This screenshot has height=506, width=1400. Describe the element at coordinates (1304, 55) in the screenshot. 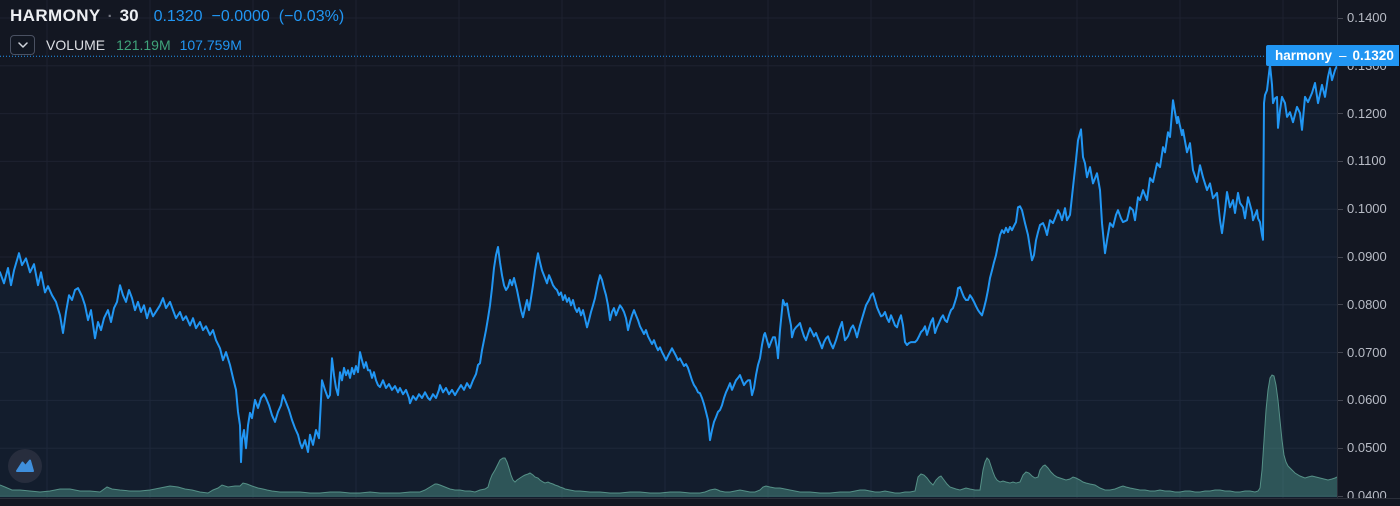

I see `series-name-tag: harmony` at that location.